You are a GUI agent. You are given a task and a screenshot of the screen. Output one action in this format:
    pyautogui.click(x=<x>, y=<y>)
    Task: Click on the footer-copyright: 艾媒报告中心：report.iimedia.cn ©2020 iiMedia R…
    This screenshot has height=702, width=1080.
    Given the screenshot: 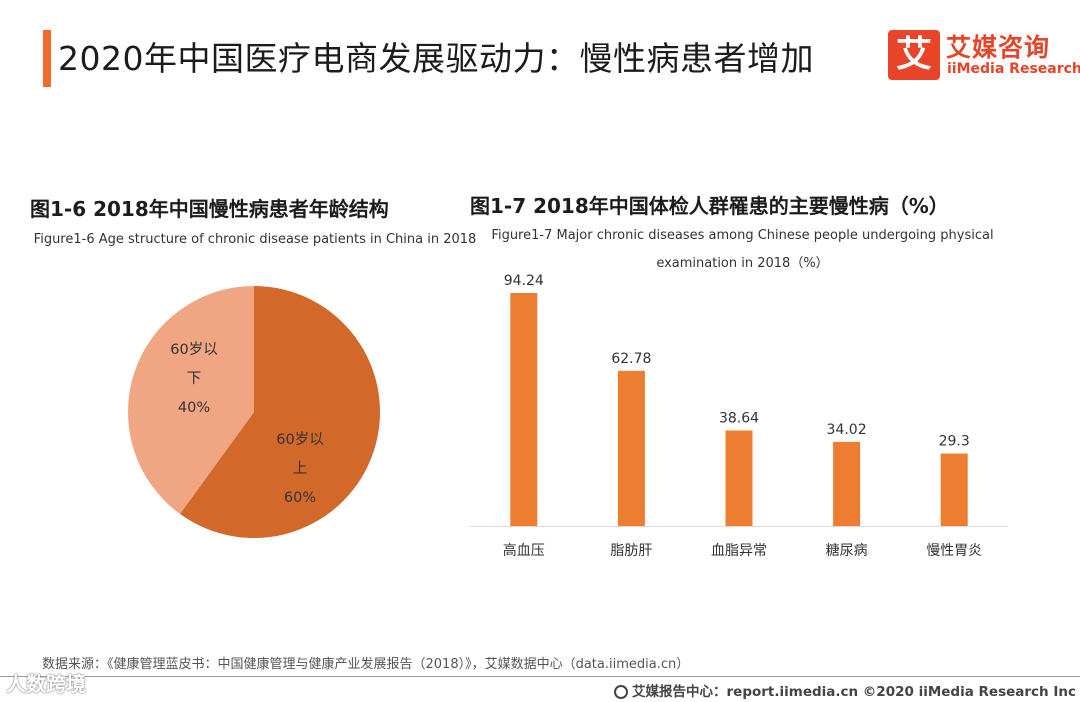 What is the action you would take?
    pyautogui.click(x=845, y=690)
    